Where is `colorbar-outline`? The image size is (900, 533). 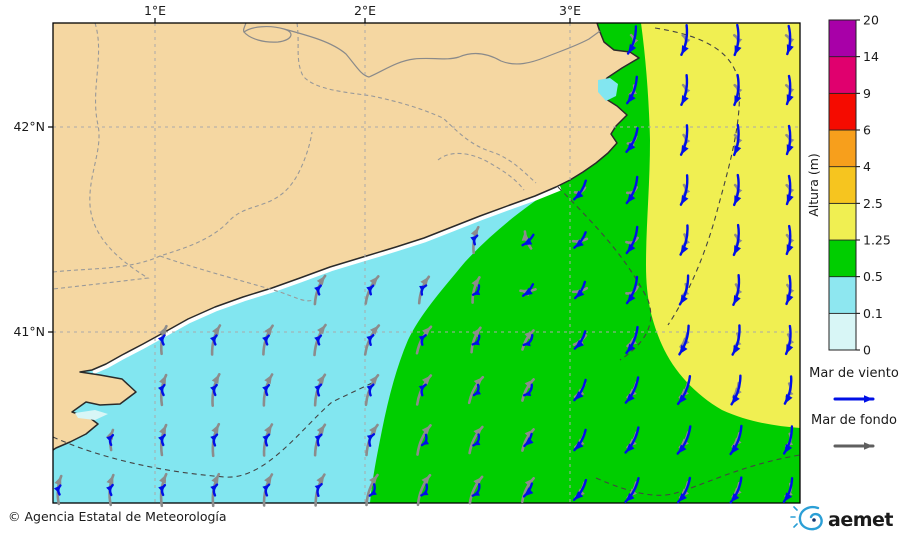 colorbar-outline is located at coordinates (842, 185).